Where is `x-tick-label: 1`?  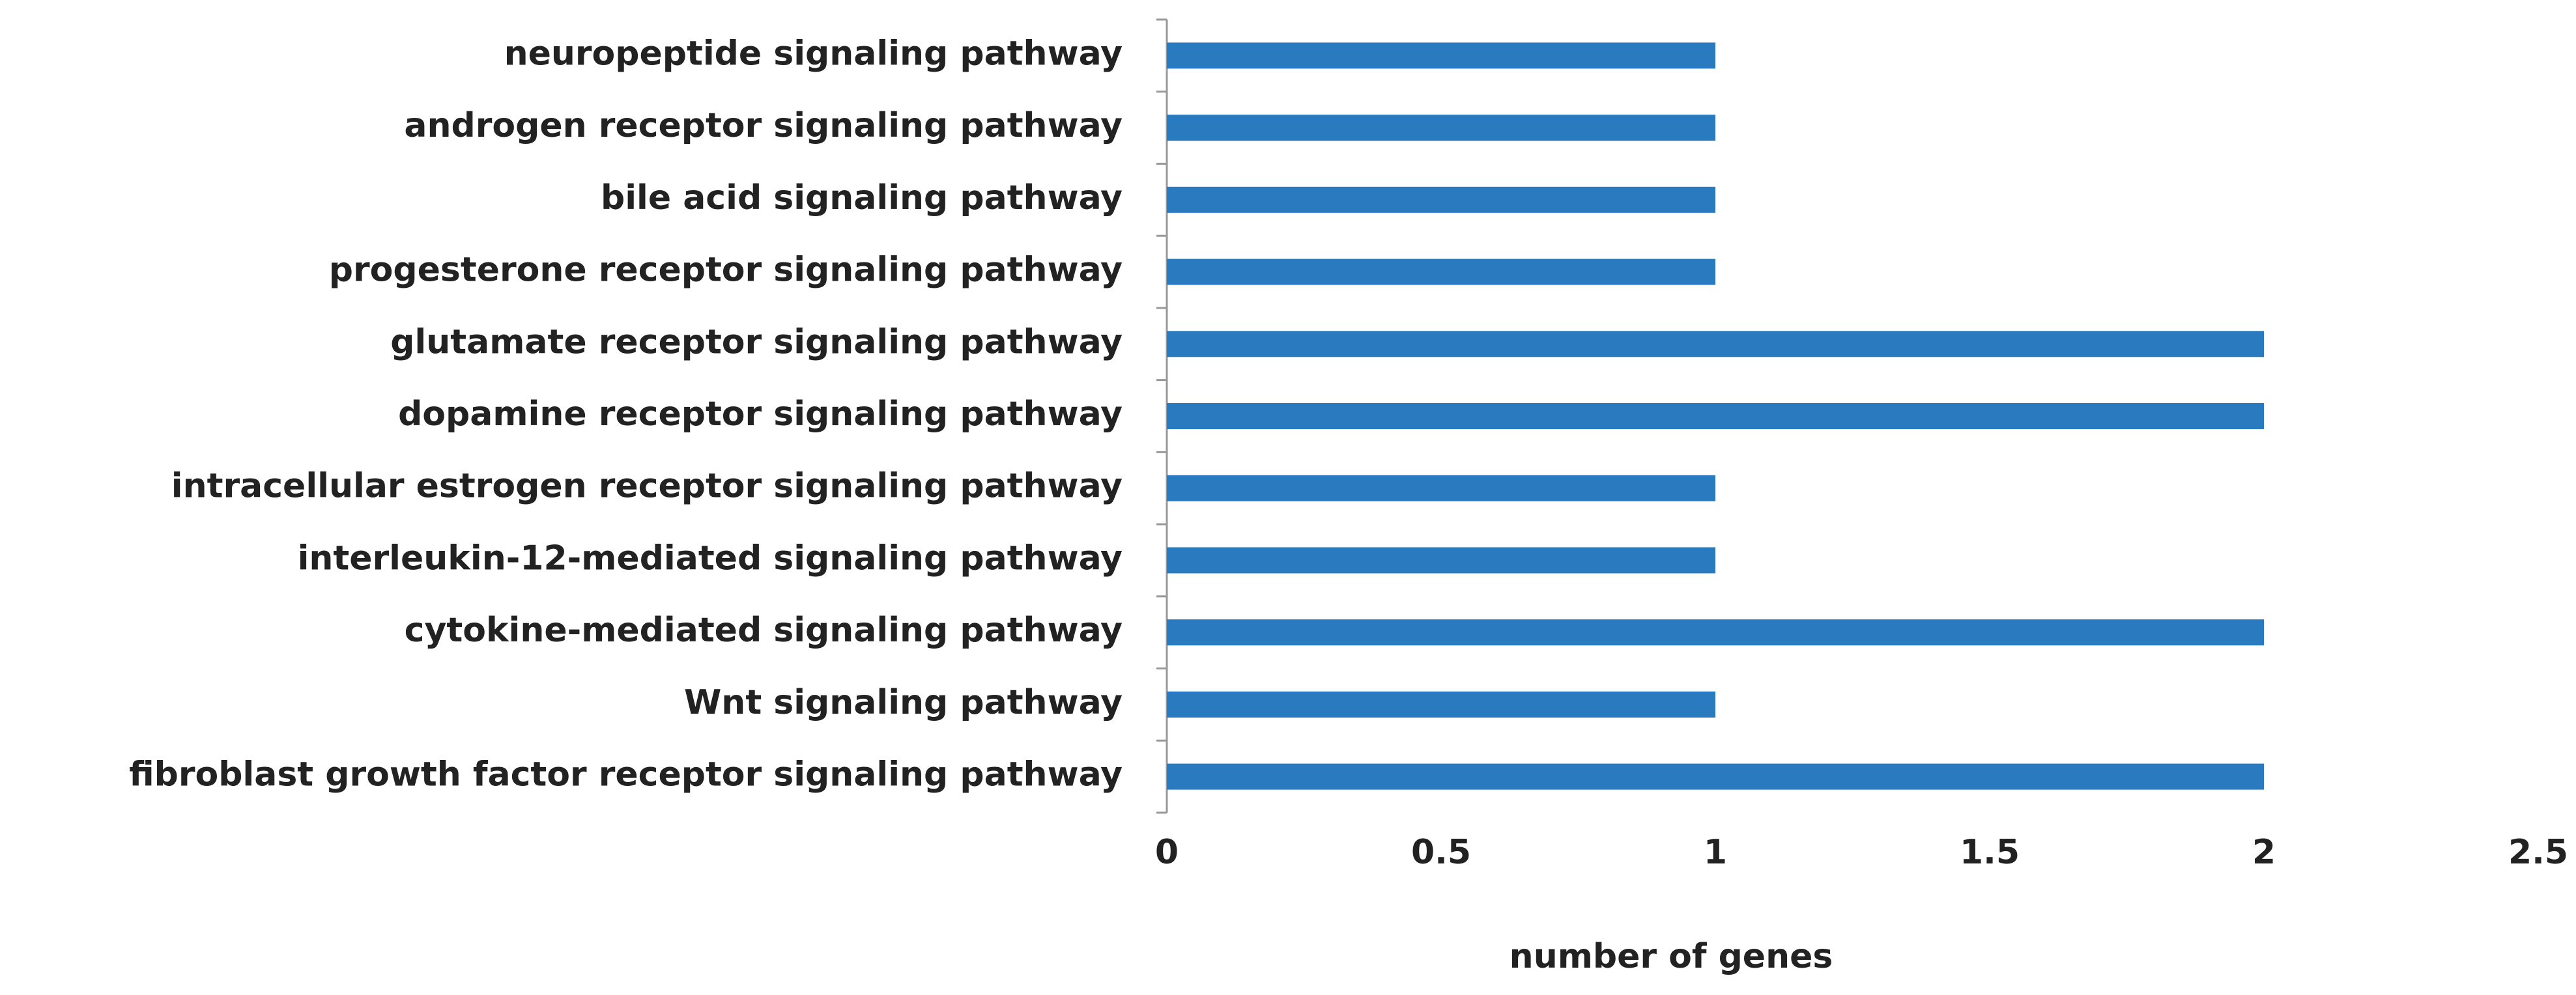 x-tick-label: 1 is located at coordinates (1715, 852).